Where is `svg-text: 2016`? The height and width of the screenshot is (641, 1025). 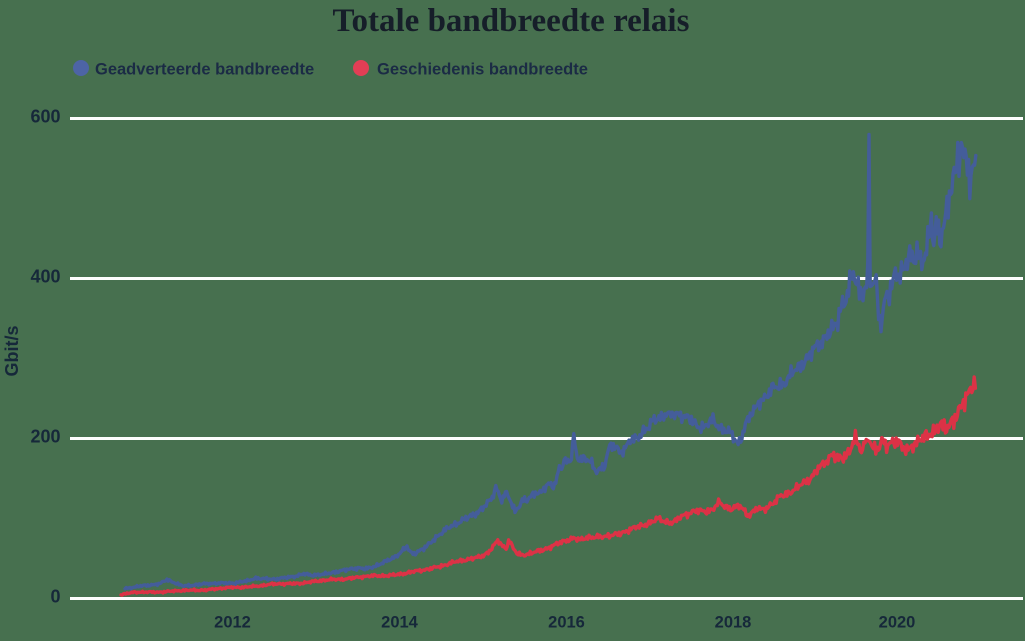
svg-text: 2016 is located at coordinates (566, 623).